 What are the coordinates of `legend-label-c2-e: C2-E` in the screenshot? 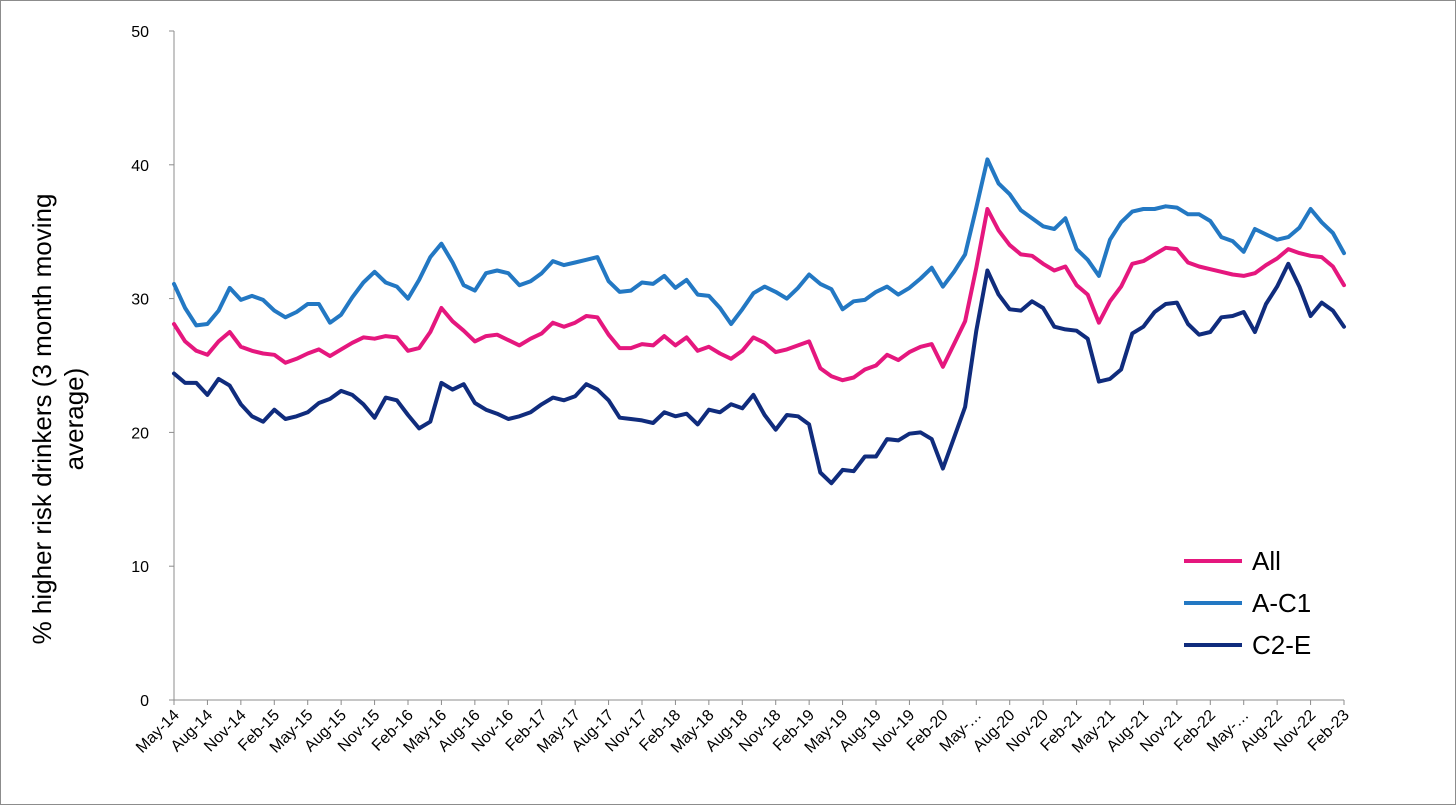 It's located at (1281, 645).